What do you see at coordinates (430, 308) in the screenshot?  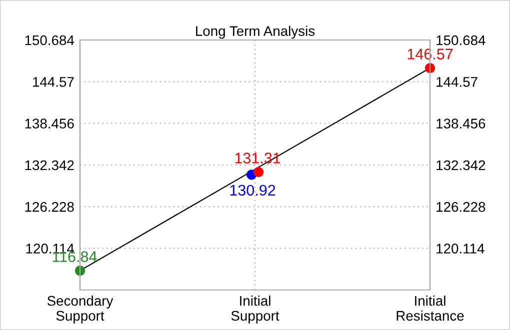 I see `x-tick-label: Initial Resistance` at bounding box center [430, 308].